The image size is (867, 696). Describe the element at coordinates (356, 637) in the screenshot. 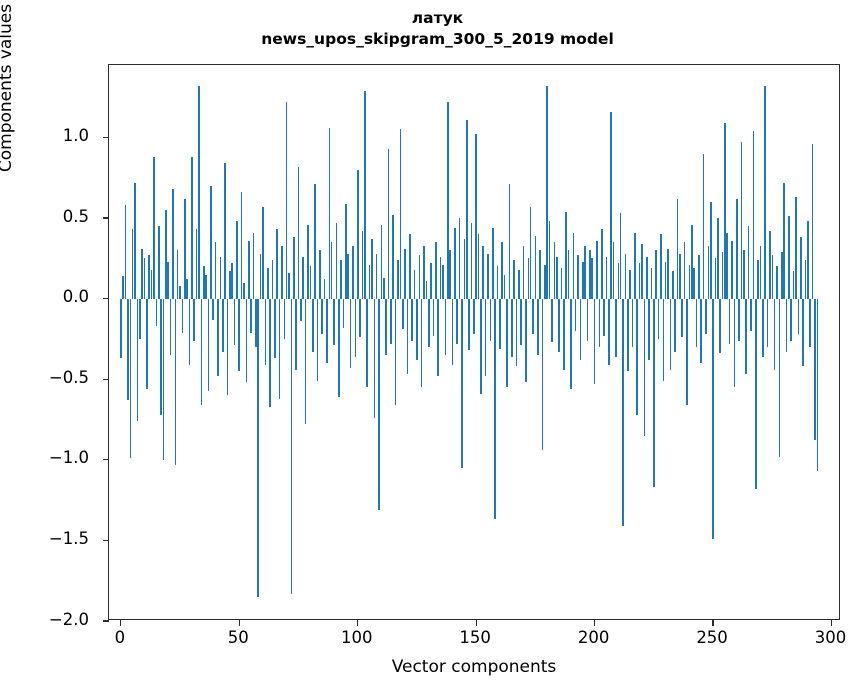

I see `x-axis-tick-label: 100` at that location.